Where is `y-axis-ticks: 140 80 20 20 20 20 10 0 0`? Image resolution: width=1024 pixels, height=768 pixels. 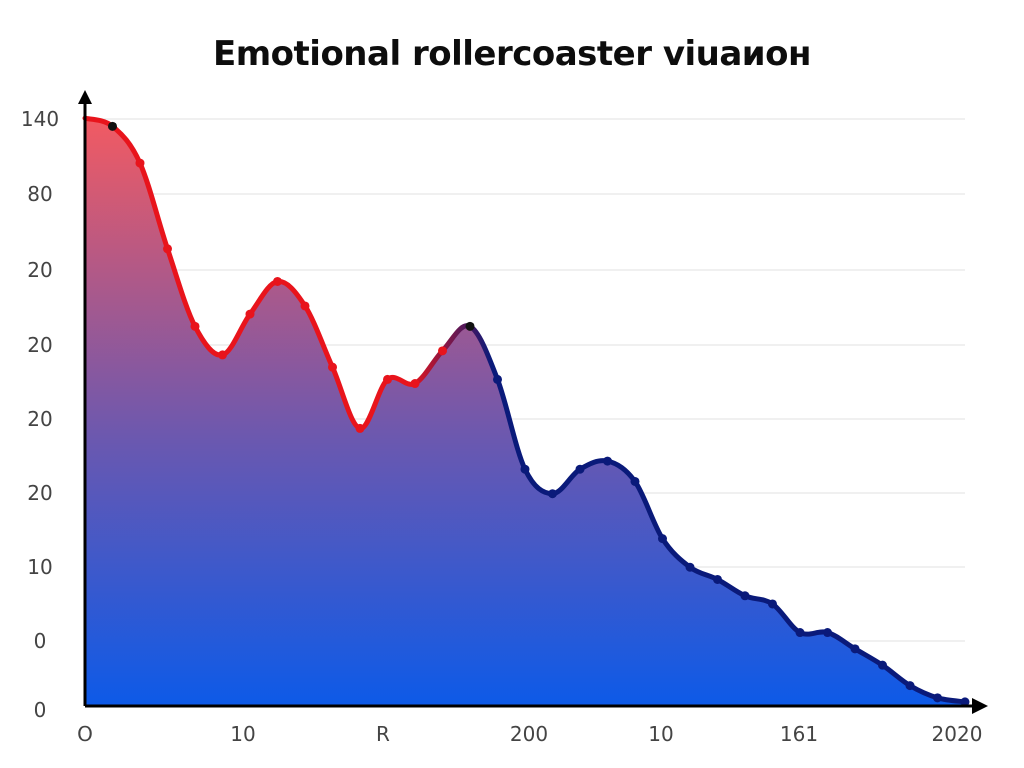
y-axis-ticks: 140 80 20 20 20 20 10 0 0 is located at coordinates (40, 414).